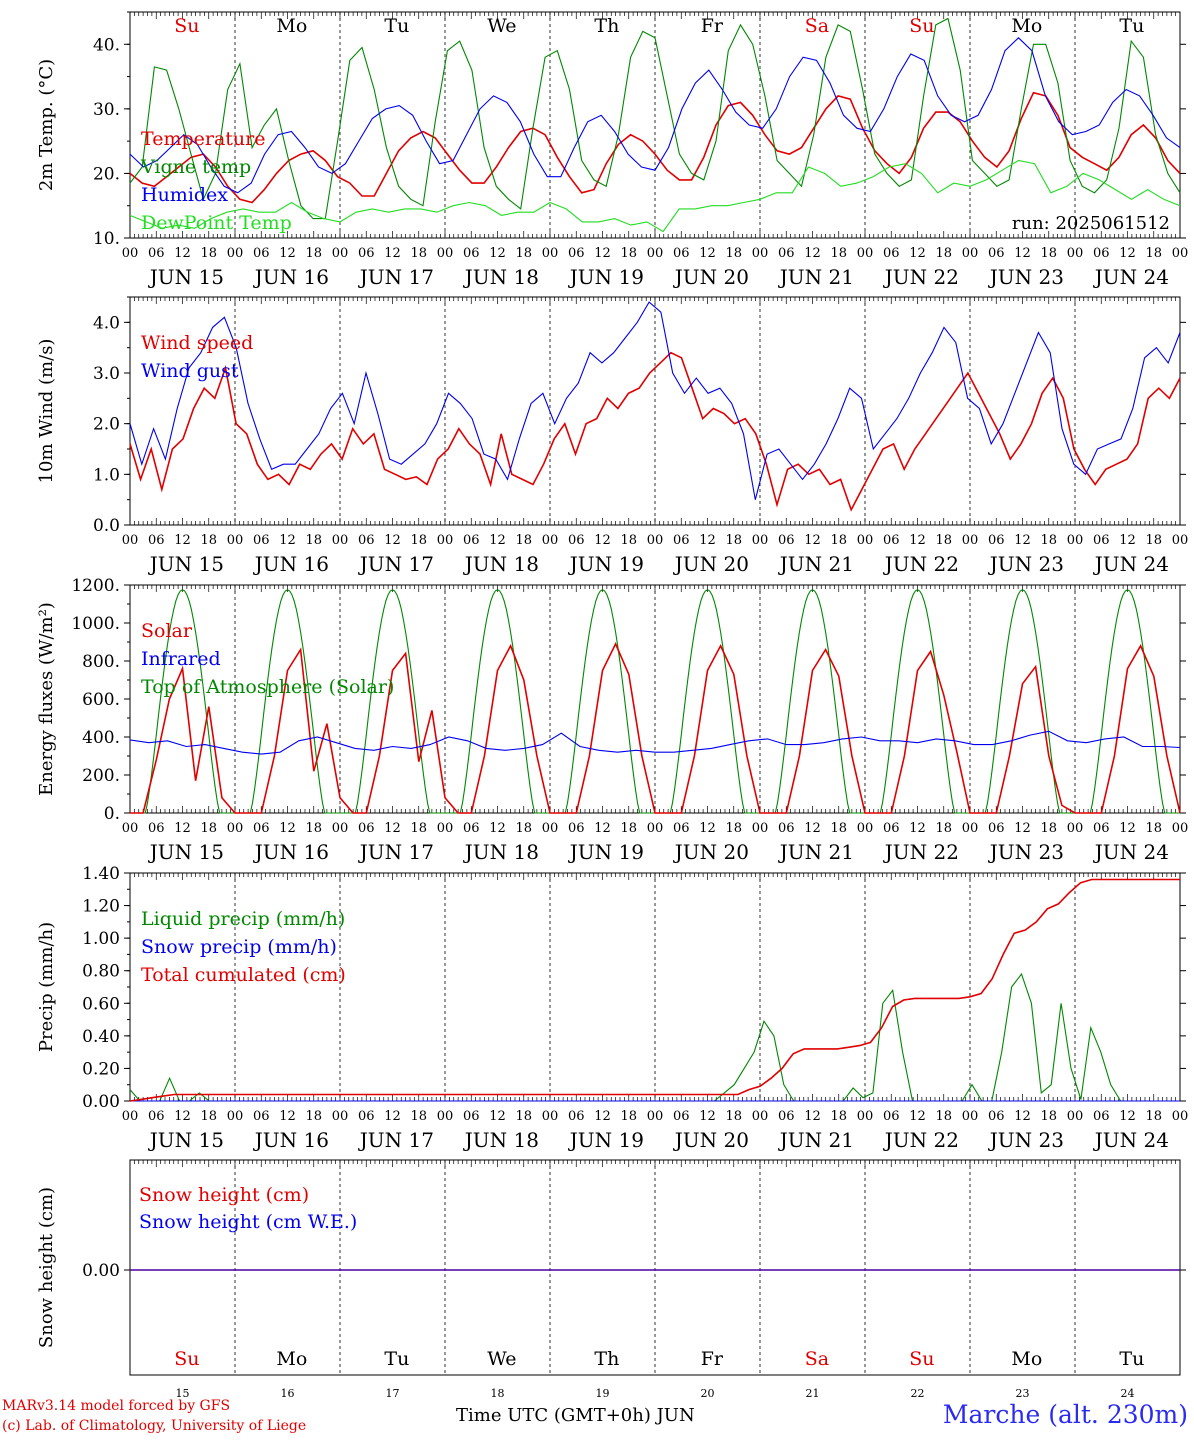  I want to click on y-tick-label: 40., so click(106, 45).